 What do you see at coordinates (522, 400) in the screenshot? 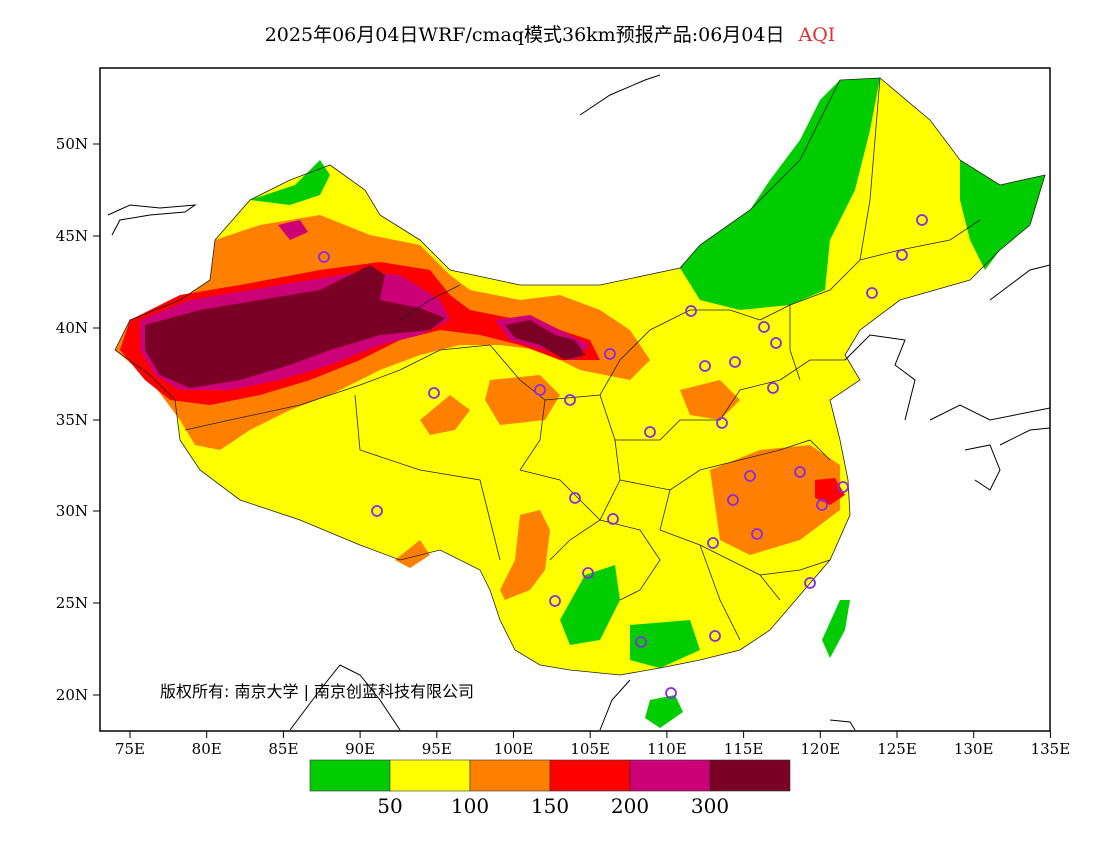
I see `aqi-region-orange-central` at bounding box center [522, 400].